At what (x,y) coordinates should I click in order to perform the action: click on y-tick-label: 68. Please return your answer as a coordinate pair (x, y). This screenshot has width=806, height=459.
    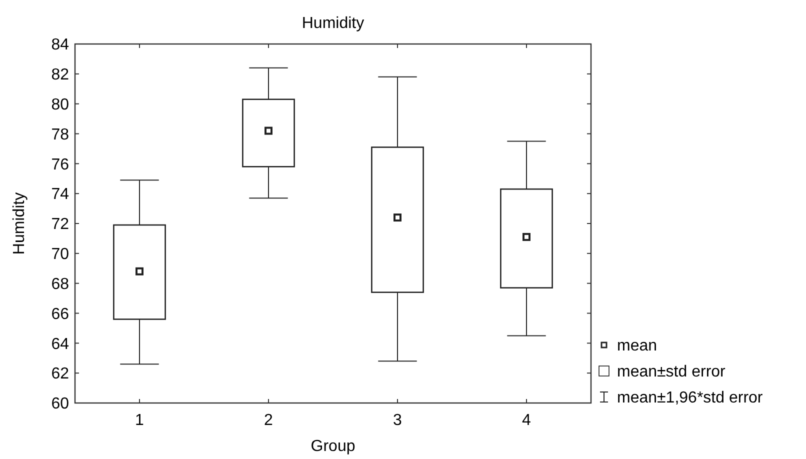
    Looking at the image, I should click on (60, 284).